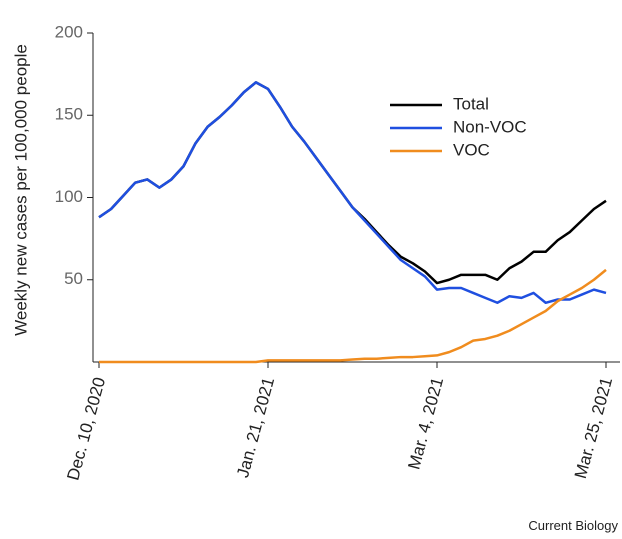 This screenshot has height=539, width=622. What do you see at coordinates (471, 149) in the screenshot?
I see `legend-label: VOC` at bounding box center [471, 149].